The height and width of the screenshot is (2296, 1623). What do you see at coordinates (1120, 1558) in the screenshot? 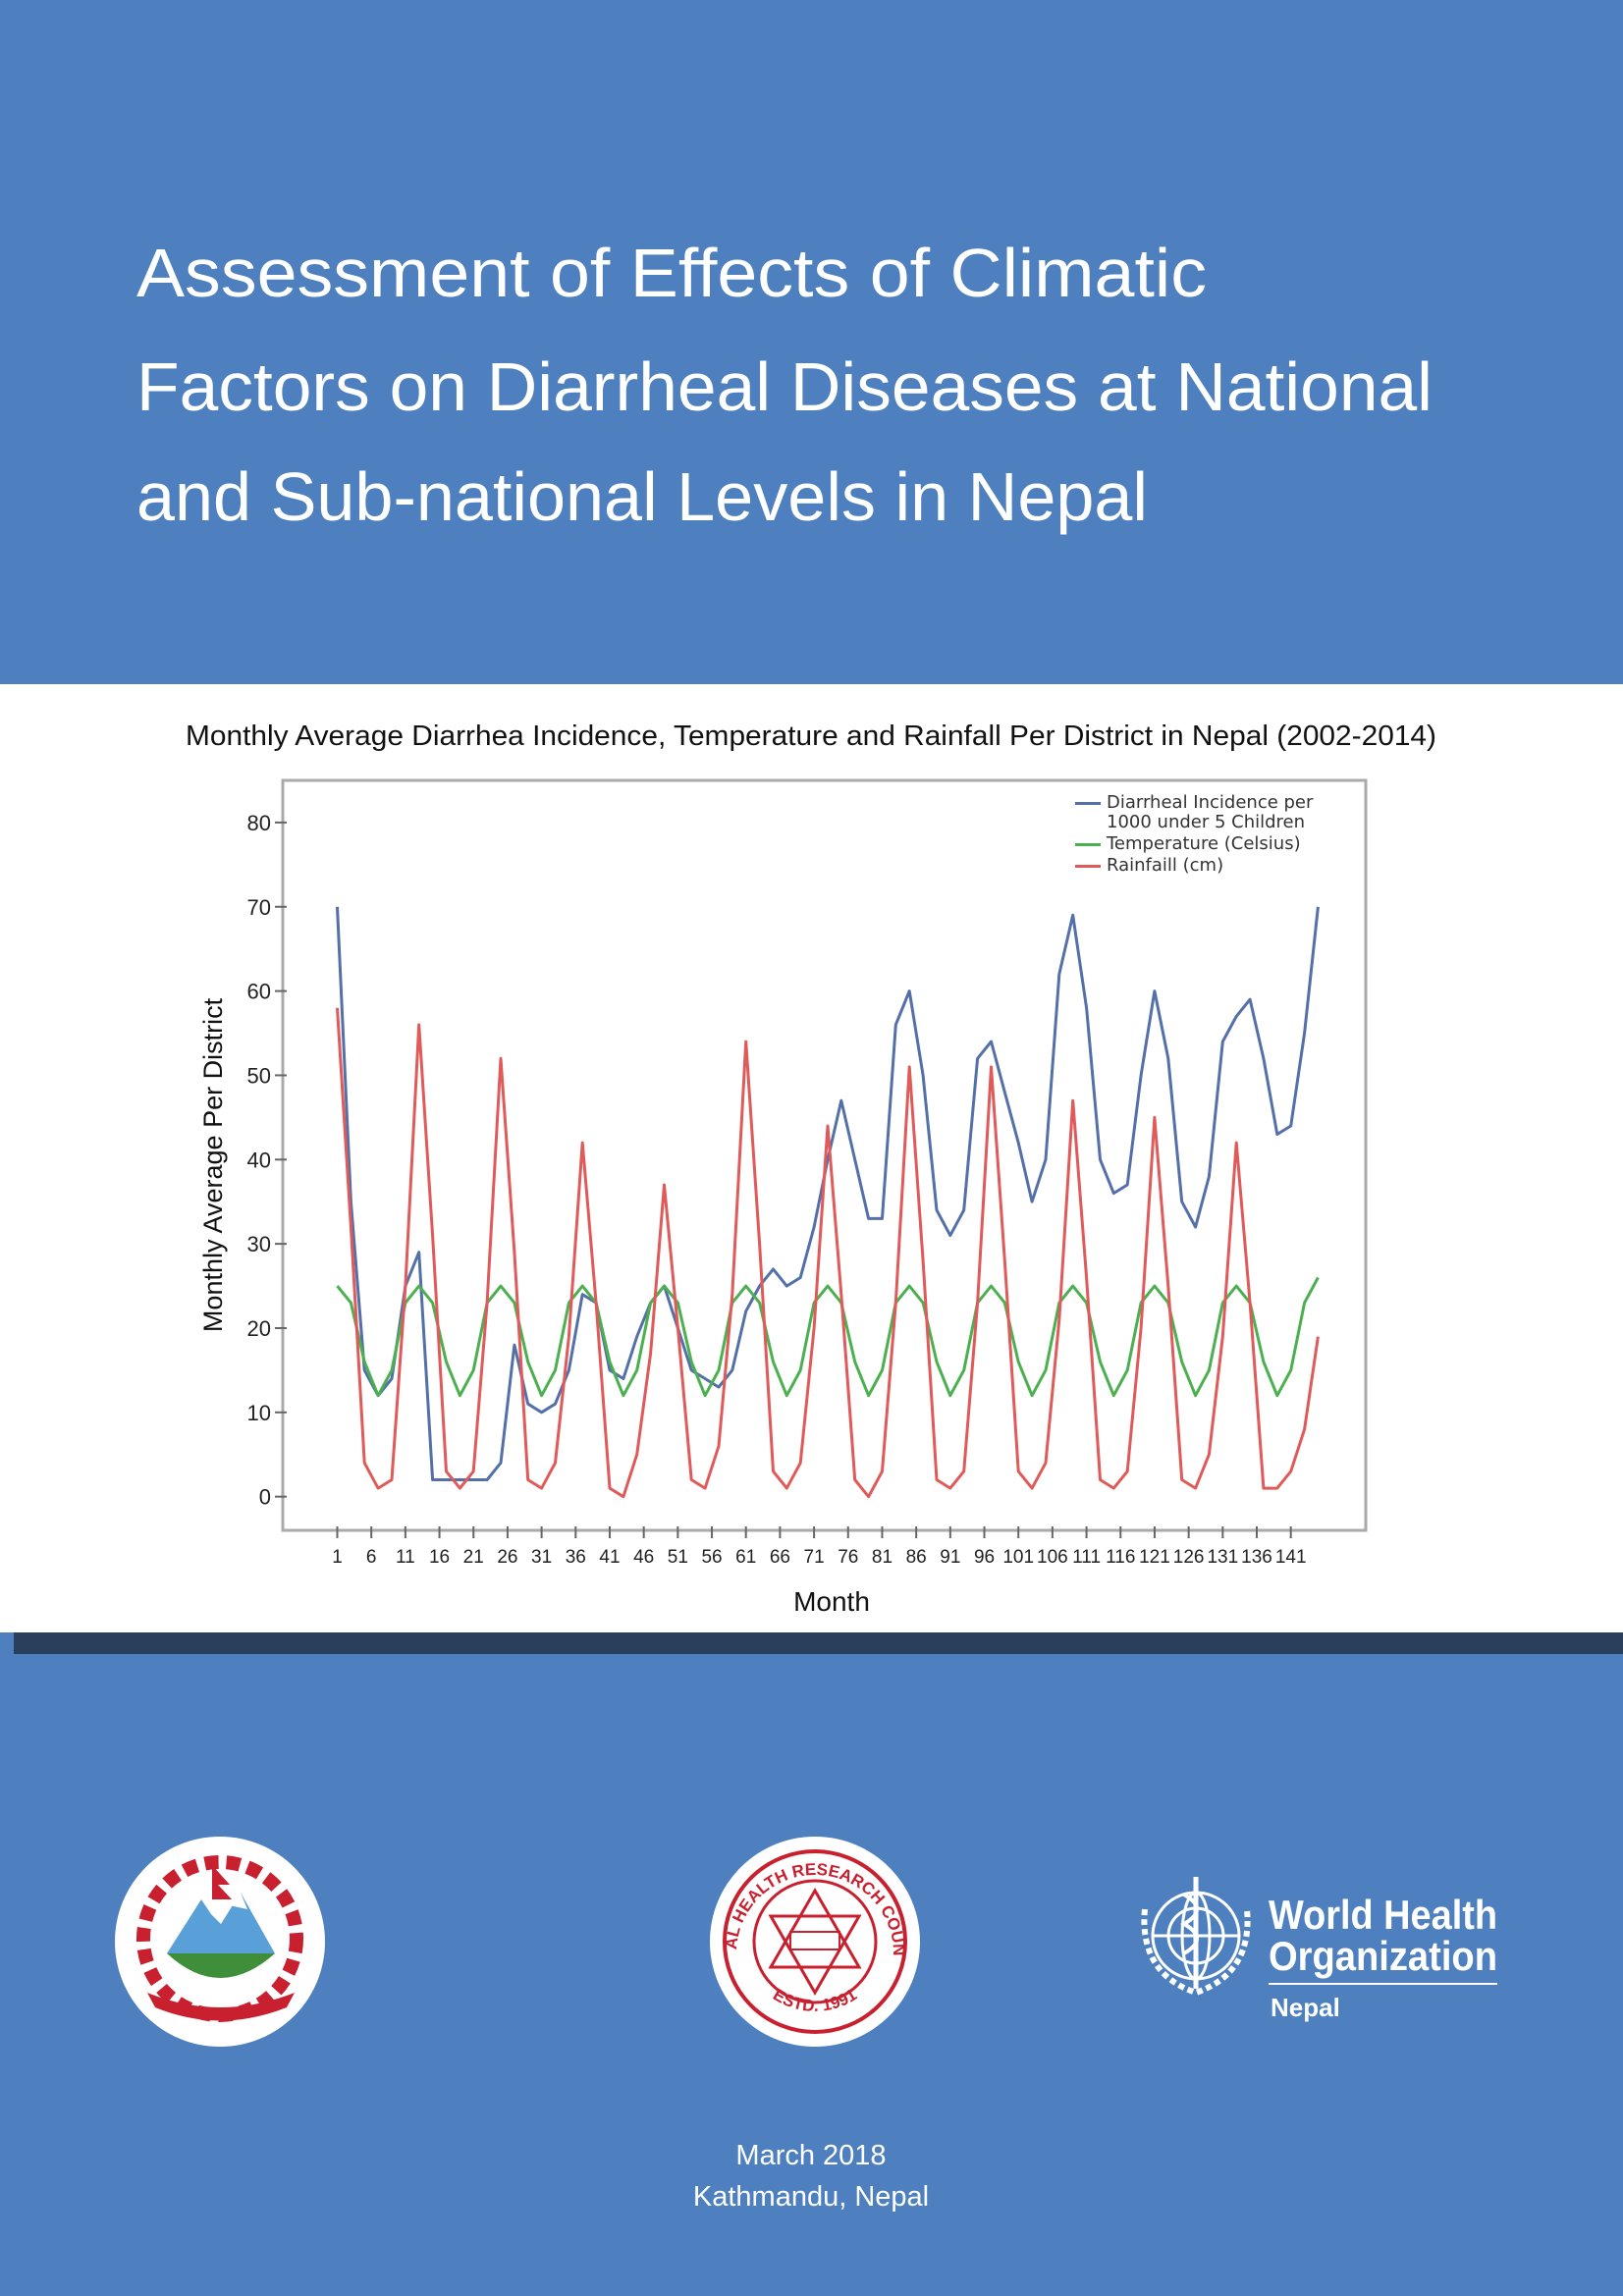
I see `x-tick-label: 116` at bounding box center [1120, 1558].